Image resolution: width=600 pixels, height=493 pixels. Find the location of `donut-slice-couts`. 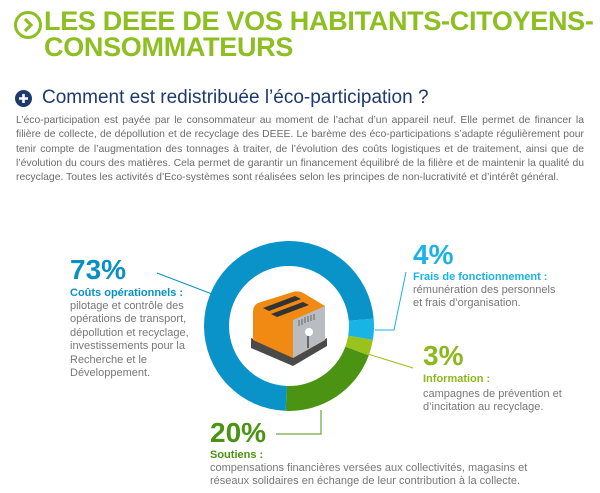

donut-slice-couts is located at coordinates (289, 326).